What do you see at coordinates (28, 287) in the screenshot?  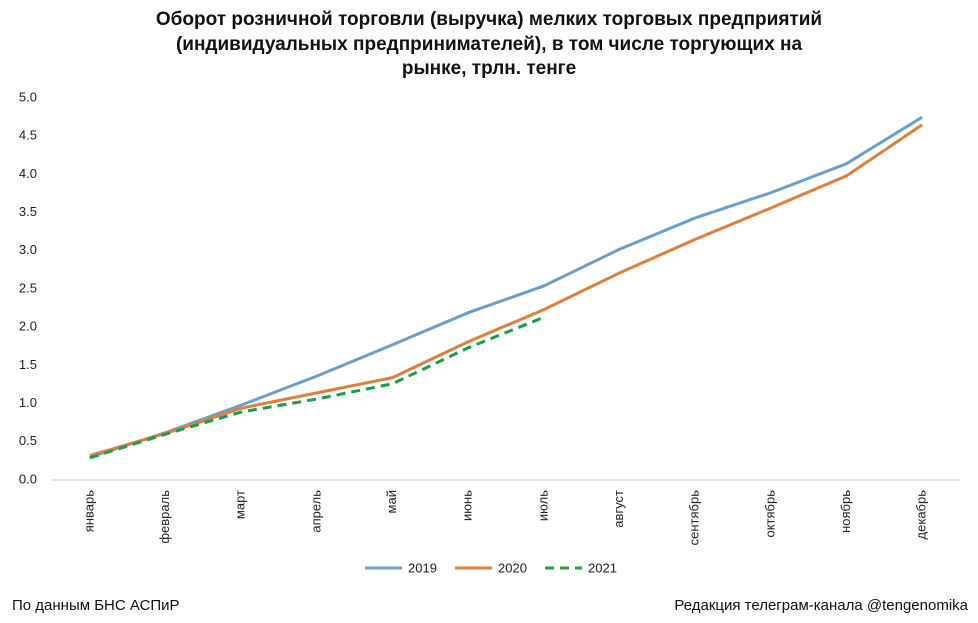 I see `y-tick-label: 2.5` at bounding box center [28, 287].